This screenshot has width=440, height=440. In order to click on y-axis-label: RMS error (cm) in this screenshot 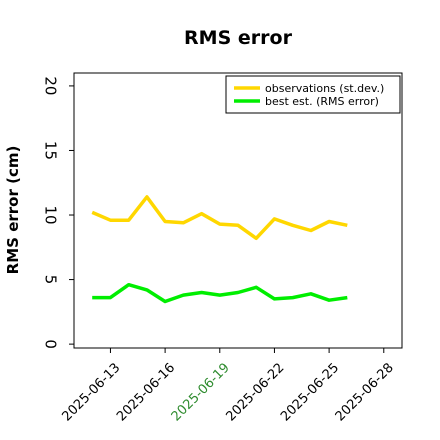, I will do `click(13, 210)`.